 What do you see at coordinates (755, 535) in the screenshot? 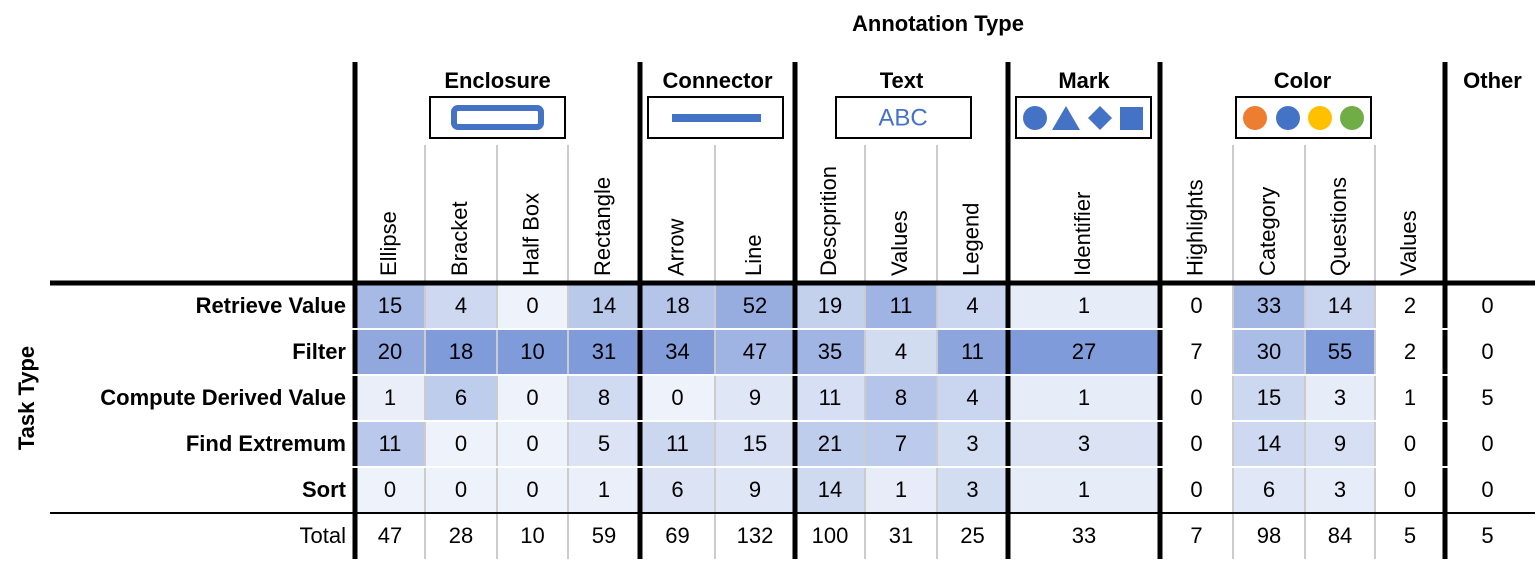
I see `total-value: 132` at bounding box center [755, 535].